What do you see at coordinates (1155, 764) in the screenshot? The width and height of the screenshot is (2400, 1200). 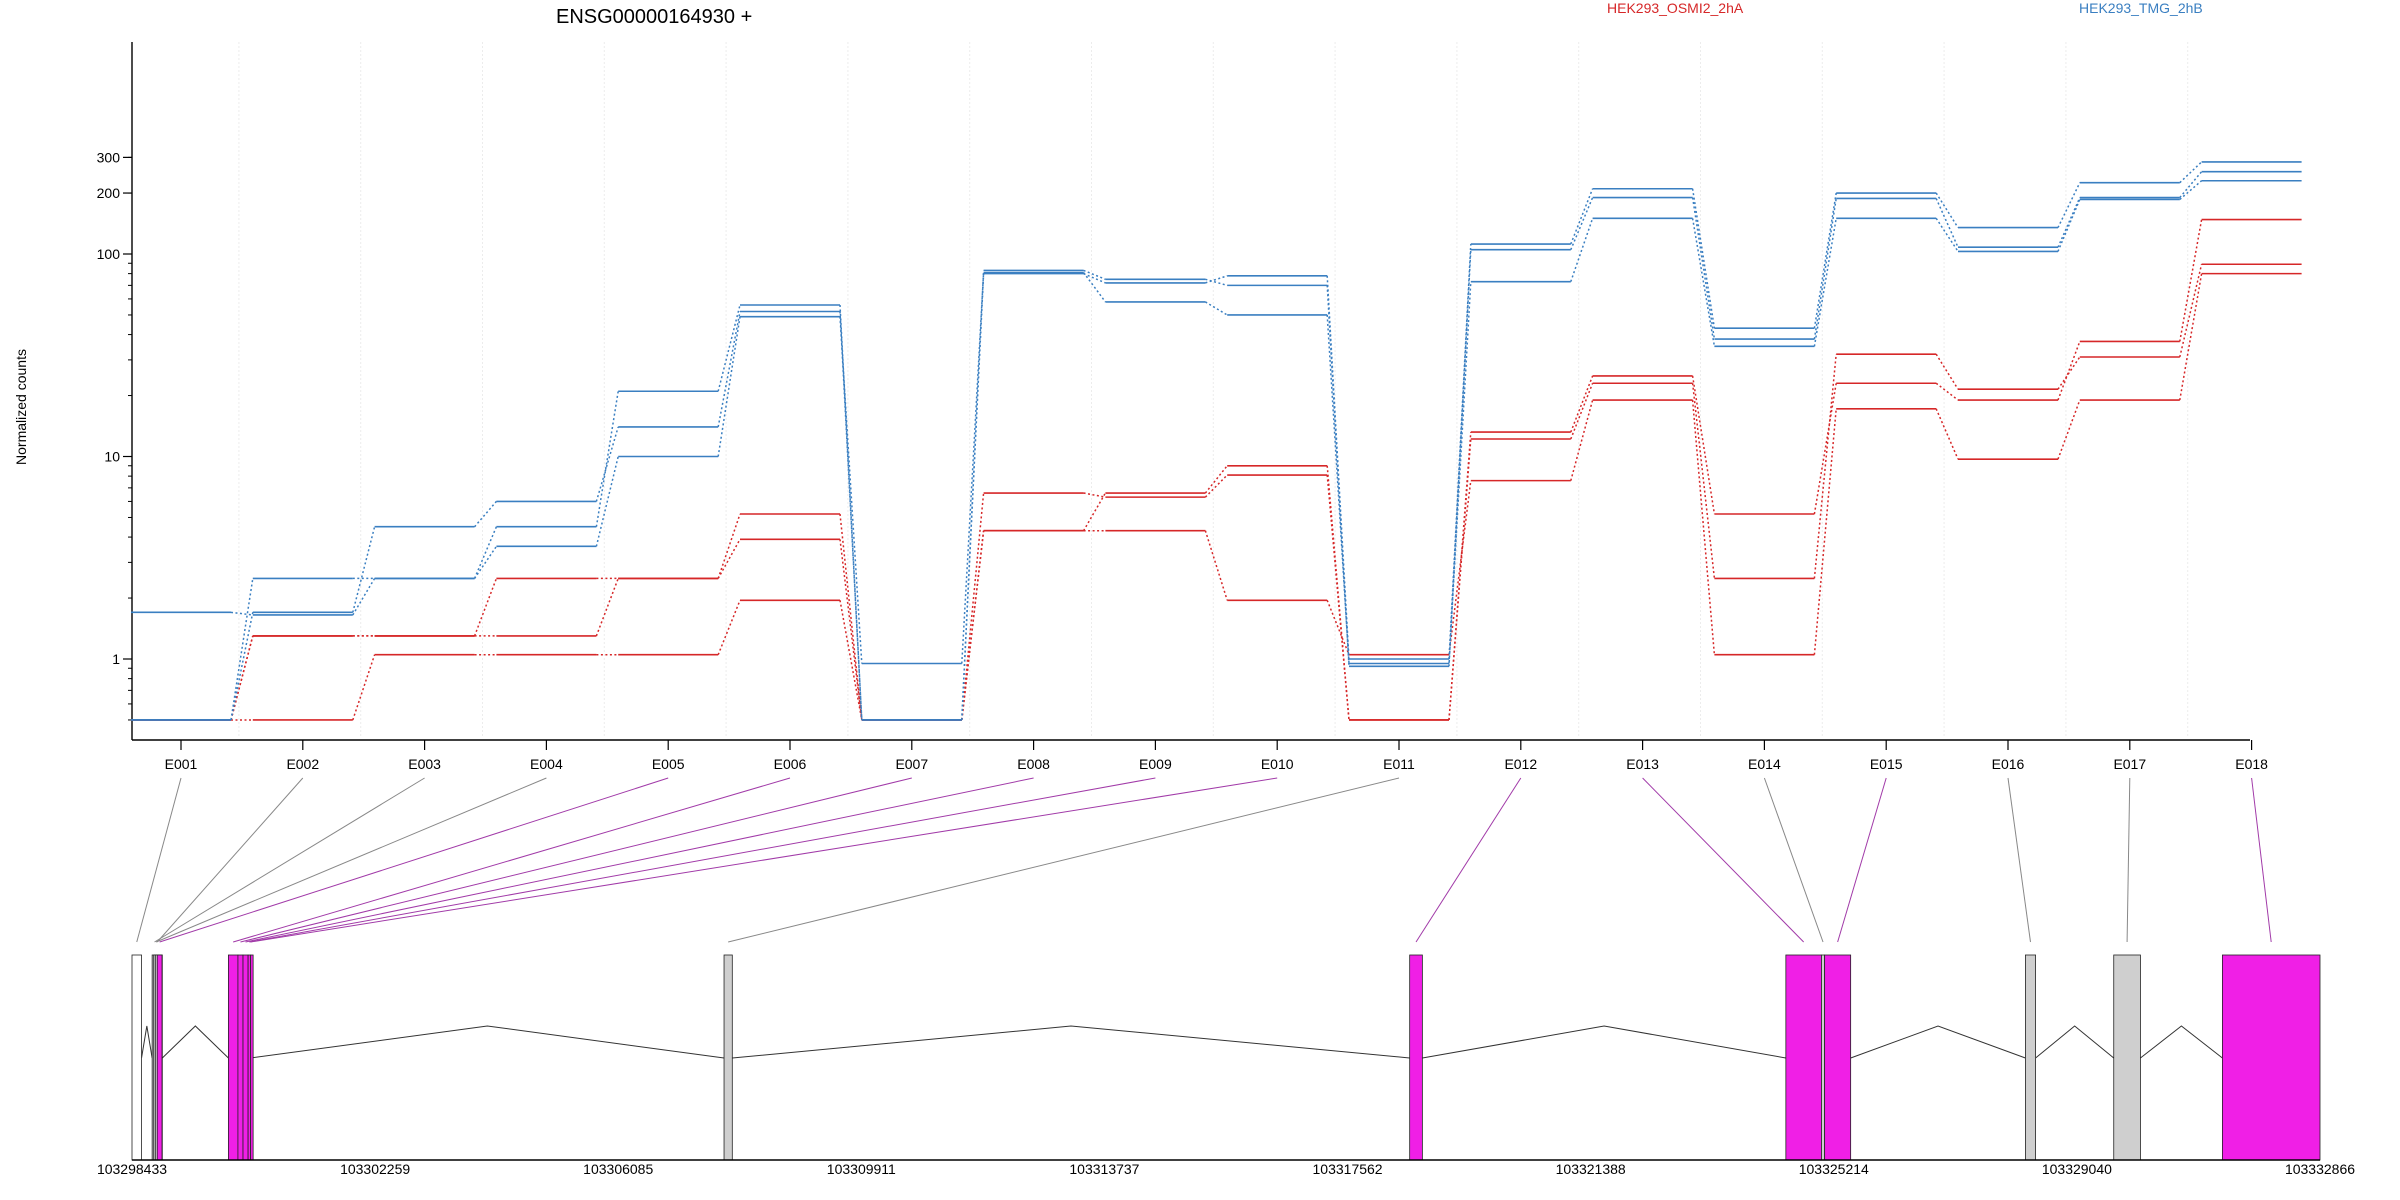 I see `x-tick-label: E009` at bounding box center [1155, 764].